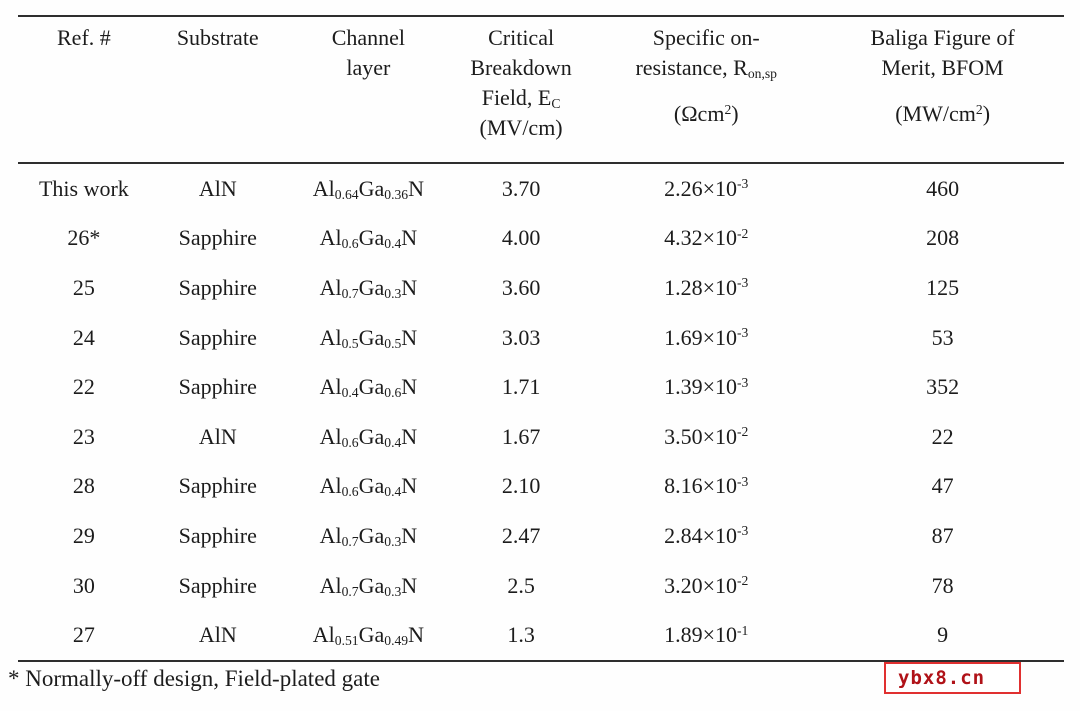  What do you see at coordinates (83, 535) in the screenshot?
I see `table-cell: 29` at bounding box center [83, 535].